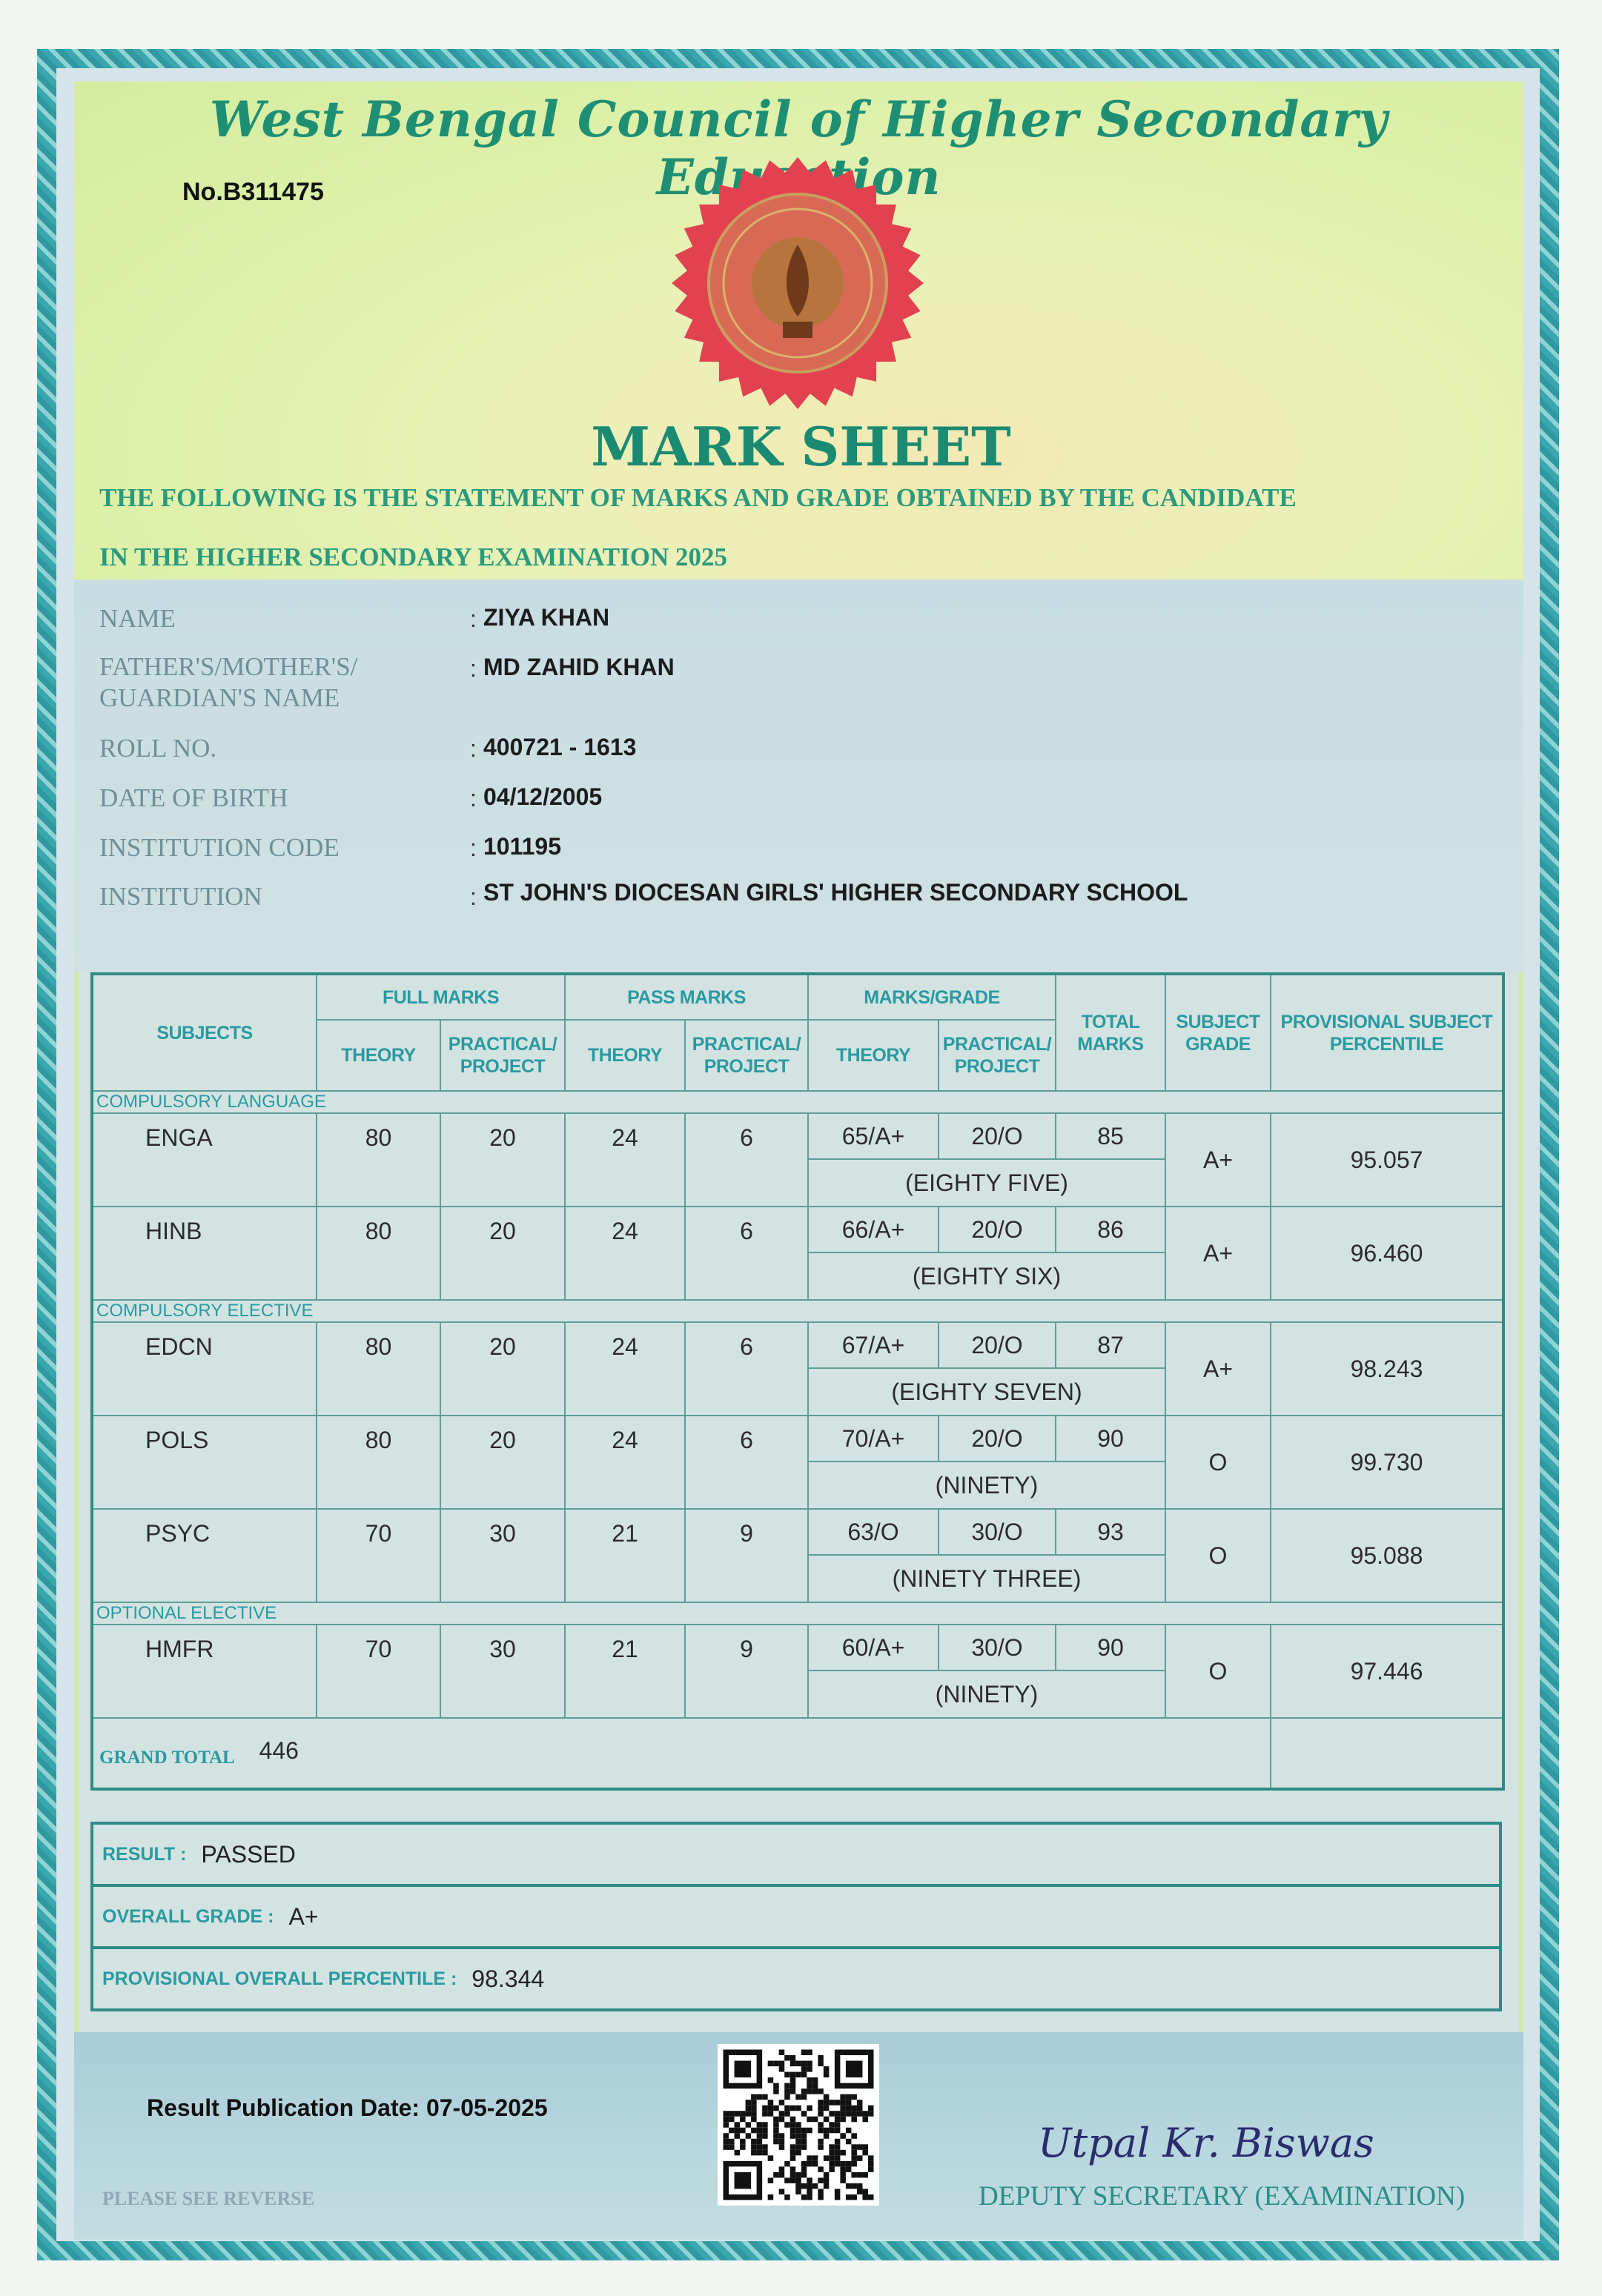 This screenshot has width=1602, height=2296. What do you see at coordinates (204, 1159) in the screenshot?
I see `subject-name: ENGA` at bounding box center [204, 1159].